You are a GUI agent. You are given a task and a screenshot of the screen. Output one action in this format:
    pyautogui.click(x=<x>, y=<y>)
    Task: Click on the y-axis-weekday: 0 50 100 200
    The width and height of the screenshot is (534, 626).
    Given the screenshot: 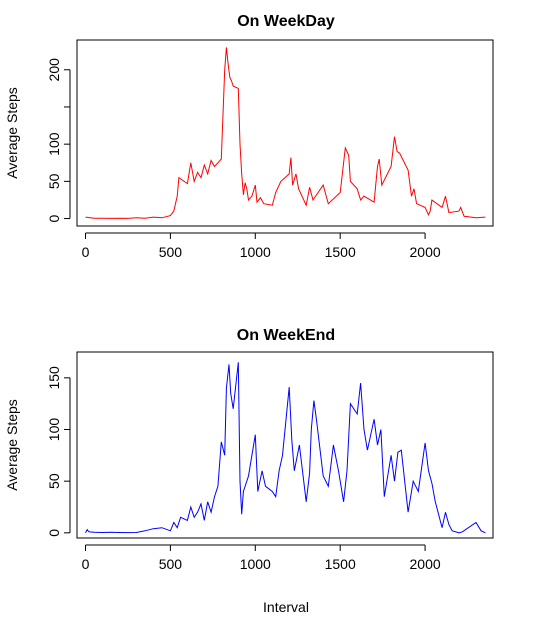 What is the action you would take?
    pyautogui.click(x=58, y=140)
    